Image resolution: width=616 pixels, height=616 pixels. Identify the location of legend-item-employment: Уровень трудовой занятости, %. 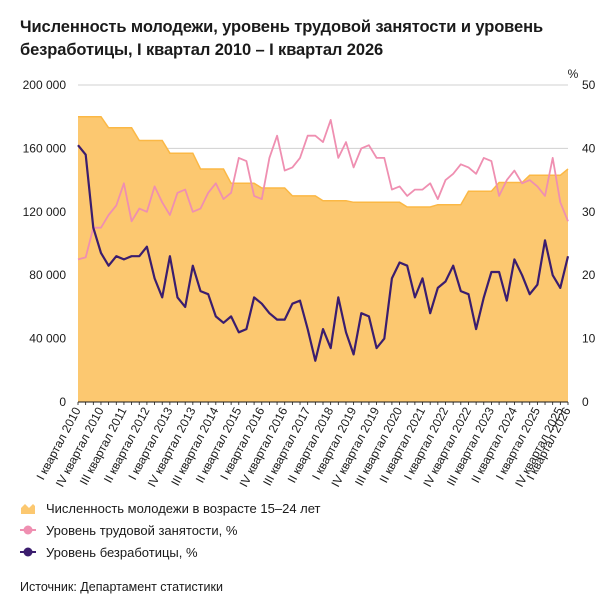
(128, 530).